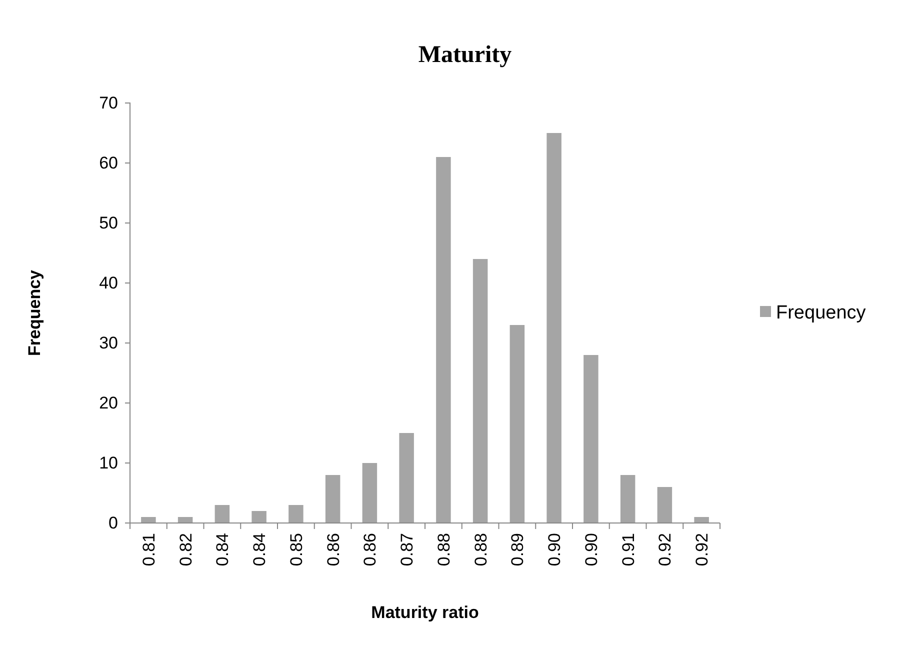  Describe the element at coordinates (108, 342) in the screenshot. I see `y-tick-label: 30` at that location.